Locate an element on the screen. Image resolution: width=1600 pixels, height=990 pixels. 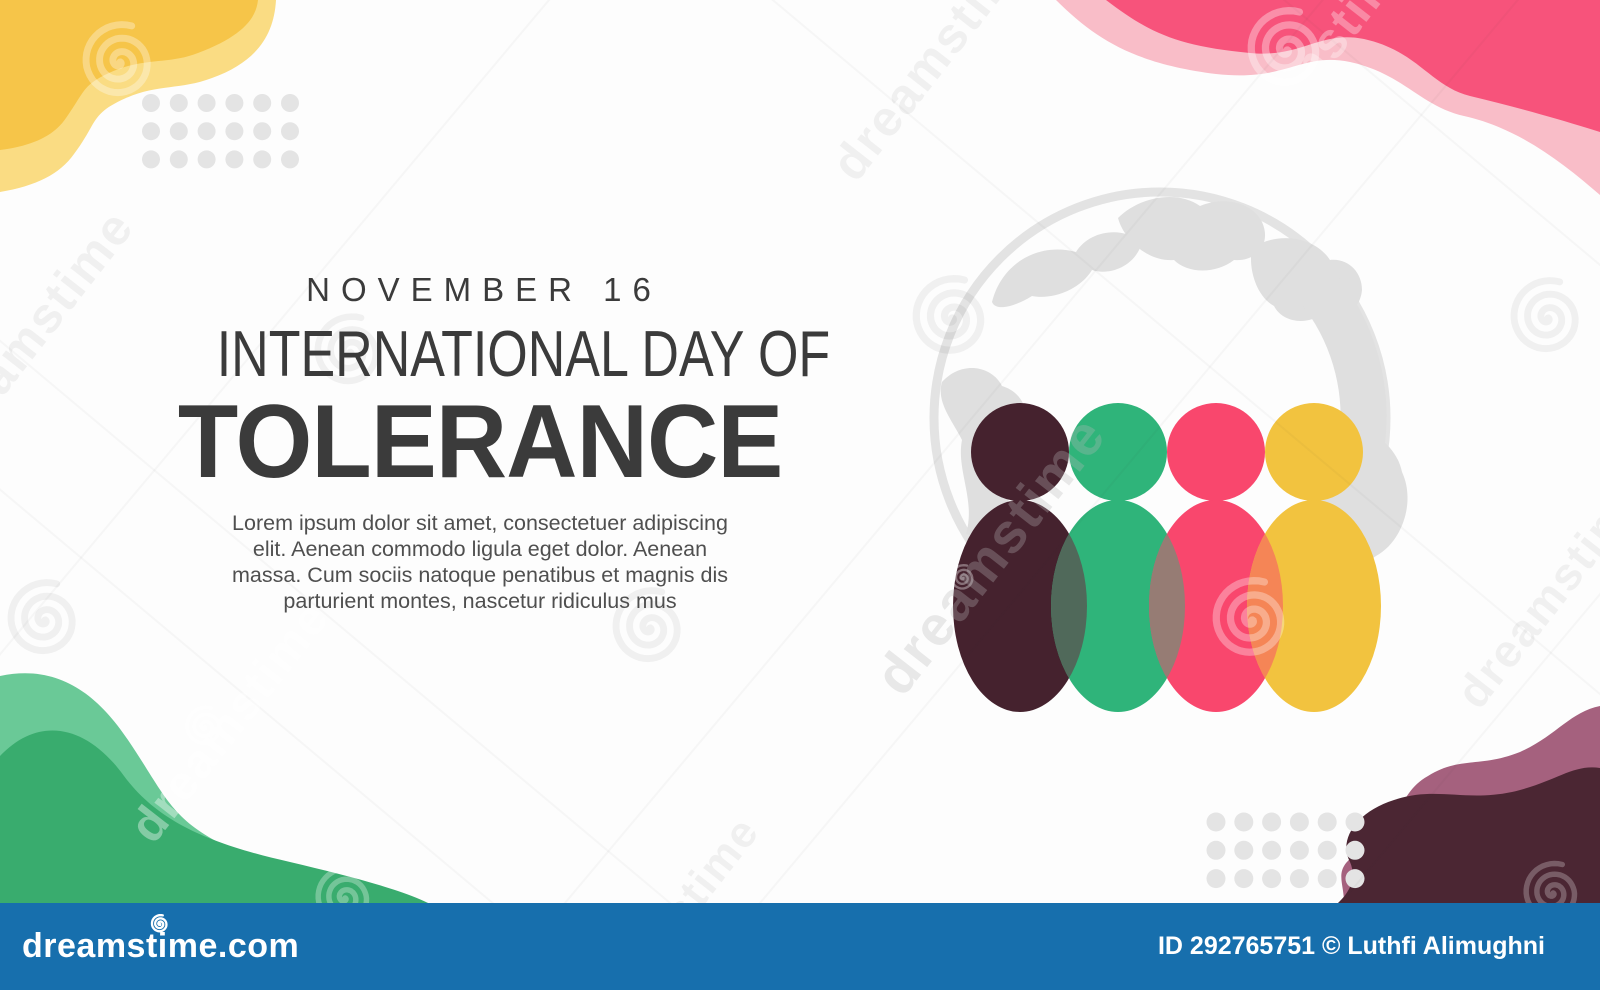
page-title-line2-text: TOLERANCE is located at coordinates (480, 442).